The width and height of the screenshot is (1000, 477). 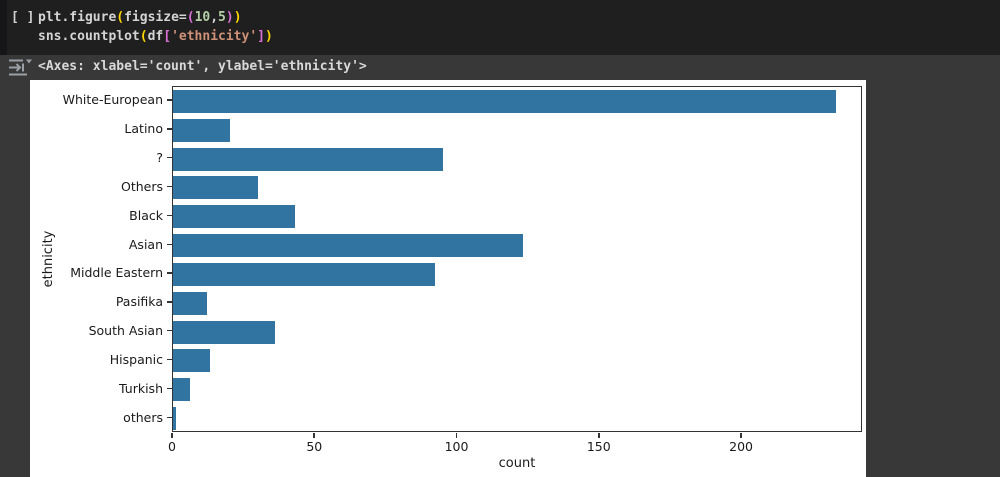 I want to click on ytick-label: Latino, so click(x=143, y=129).